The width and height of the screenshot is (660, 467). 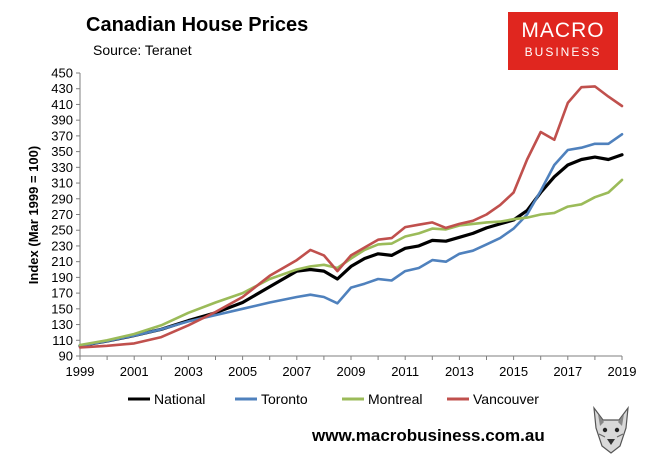 I want to click on y-tick-label: 350, so click(x=62, y=151).